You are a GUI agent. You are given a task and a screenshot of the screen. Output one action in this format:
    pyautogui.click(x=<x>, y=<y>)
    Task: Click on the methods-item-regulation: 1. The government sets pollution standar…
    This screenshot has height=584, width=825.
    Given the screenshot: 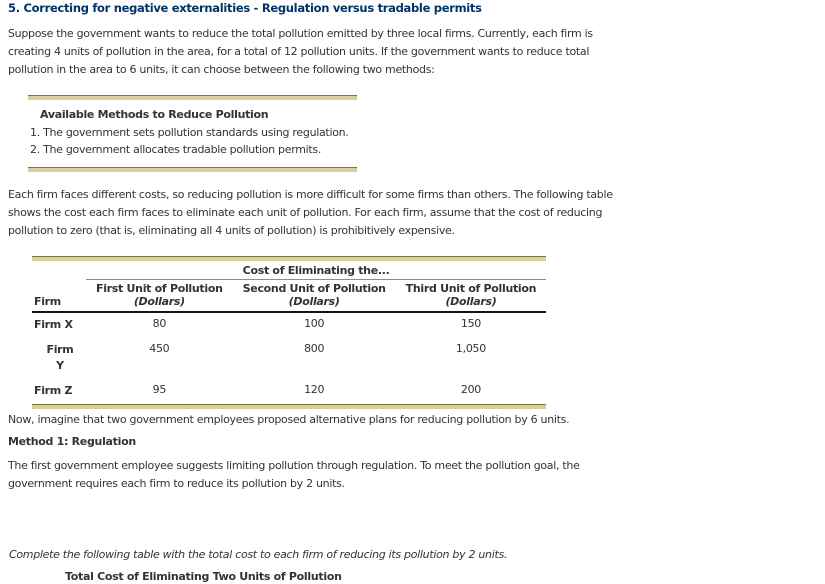 What is the action you would take?
    pyautogui.click(x=189, y=132)
    